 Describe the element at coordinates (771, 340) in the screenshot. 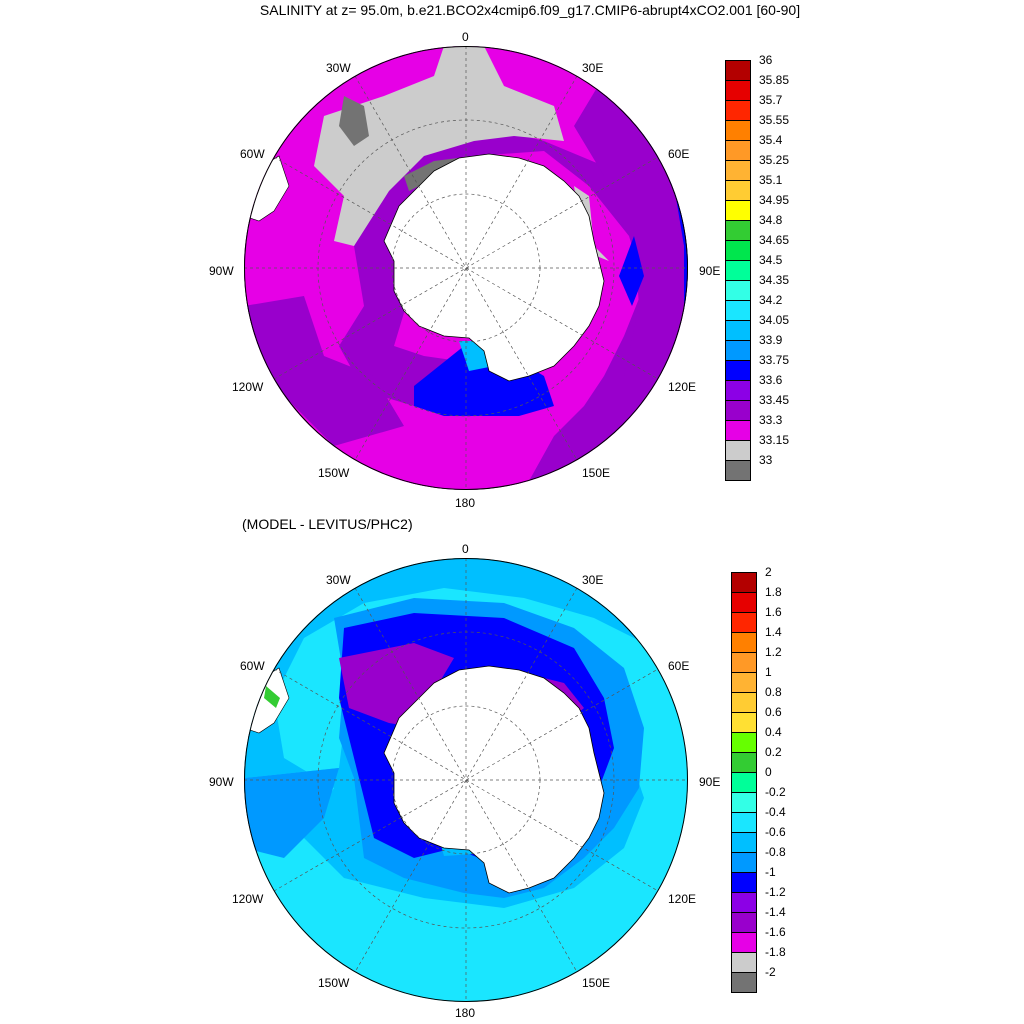

I see `salinity-colorbar-label: 33.9` at that location.